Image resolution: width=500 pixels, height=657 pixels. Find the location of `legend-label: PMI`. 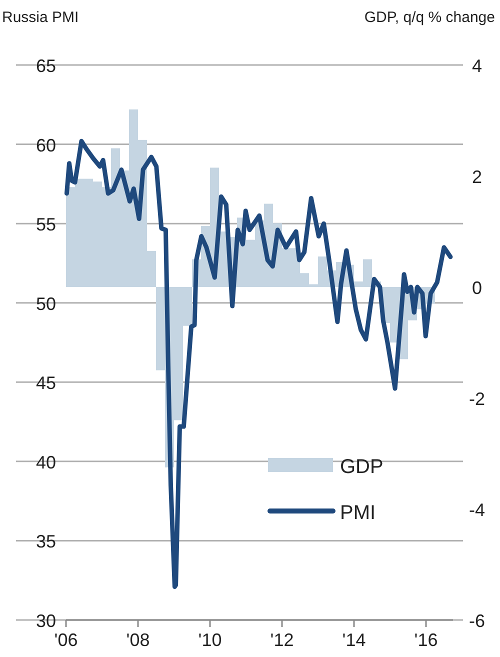

legend-label: PMI is located at coordinates (358, 513).